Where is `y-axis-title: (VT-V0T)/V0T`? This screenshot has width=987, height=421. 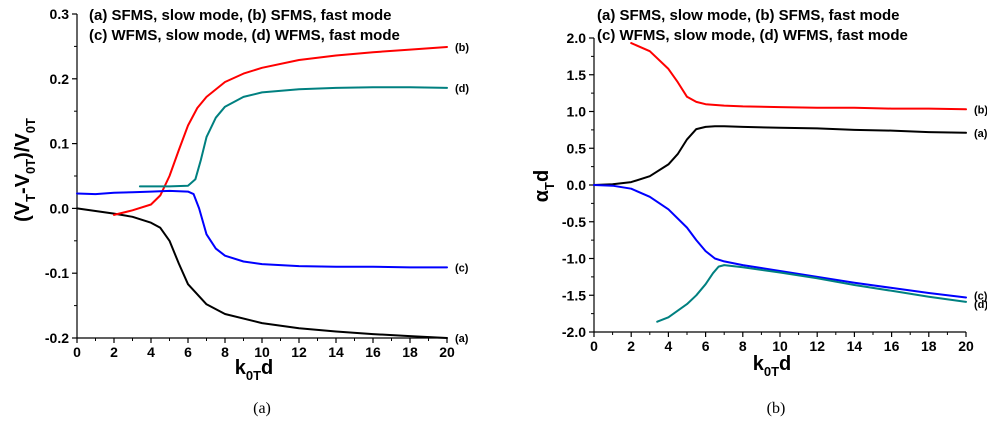 y-axis-title: (VT-V0T)/V0T is located at coordinates (25, 170).